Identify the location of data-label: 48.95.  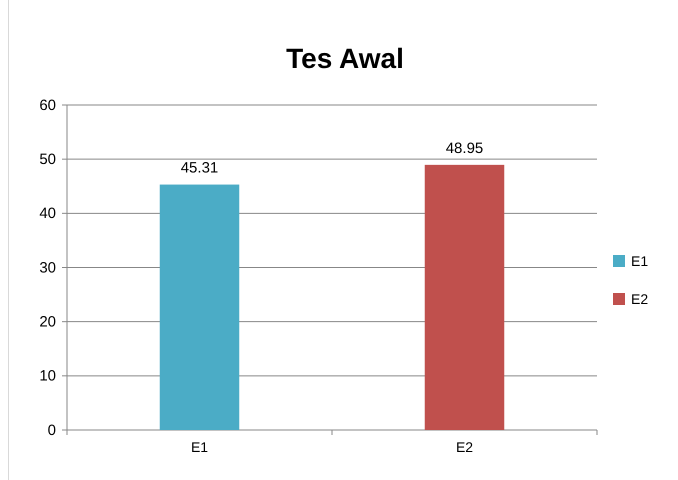
(465, 148).